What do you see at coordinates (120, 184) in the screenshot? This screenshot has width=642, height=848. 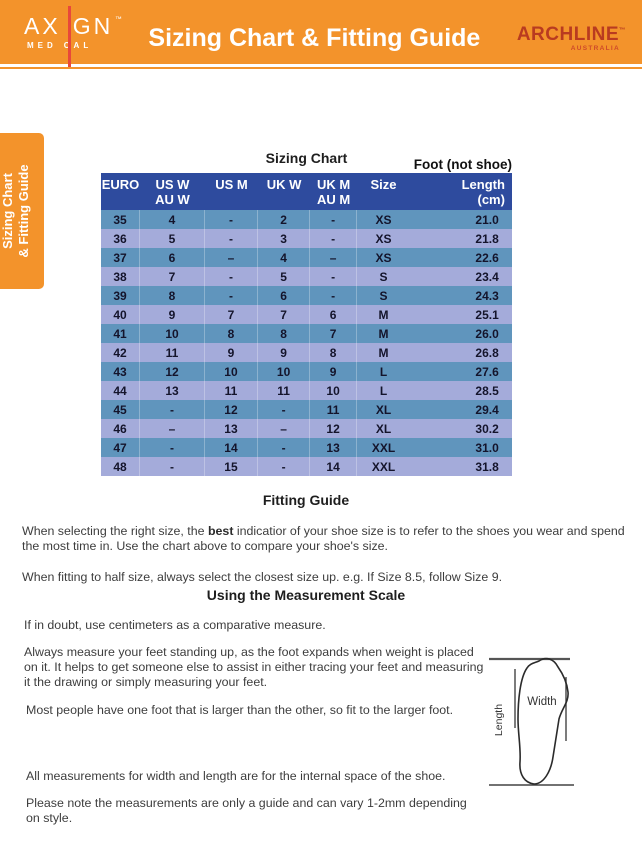 I see `column-header-euro: EURO` at bounding box center [120, 184].